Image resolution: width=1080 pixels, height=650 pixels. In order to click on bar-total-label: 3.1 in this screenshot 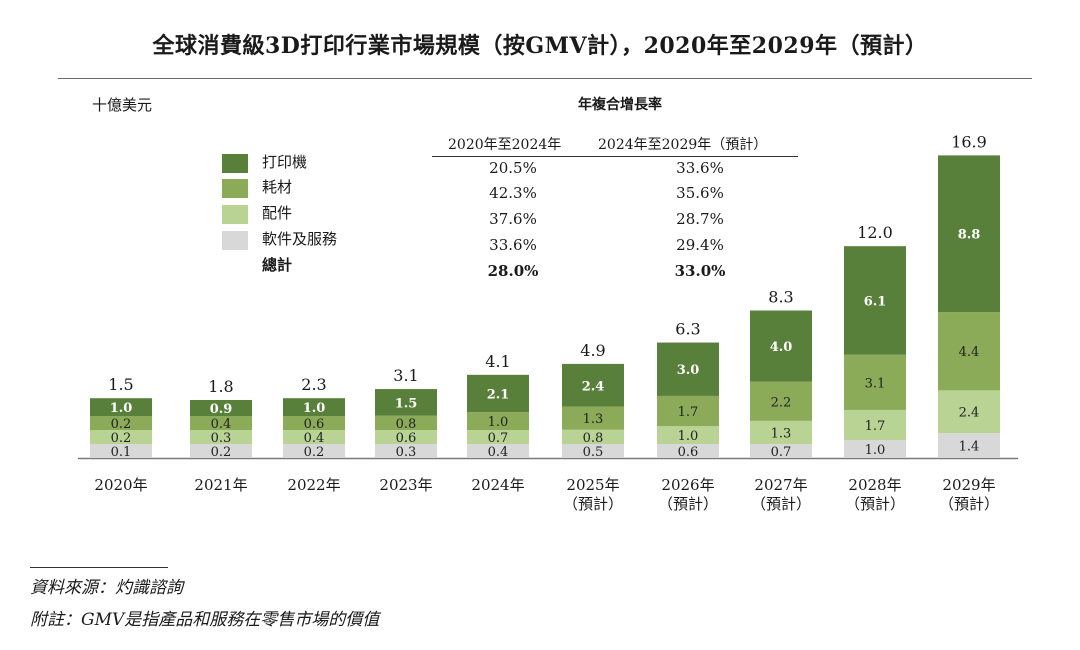, I will do `click(405, 375)`.